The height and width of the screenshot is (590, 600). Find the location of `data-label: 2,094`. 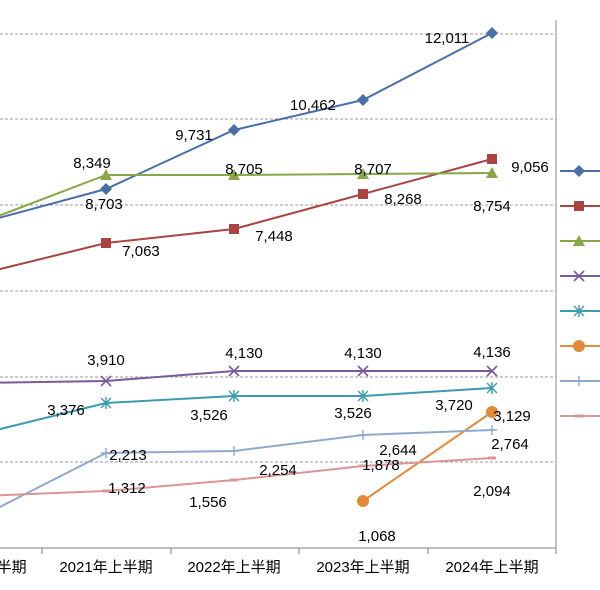

data-label: 2,094 is located at coordinates (492, 491).